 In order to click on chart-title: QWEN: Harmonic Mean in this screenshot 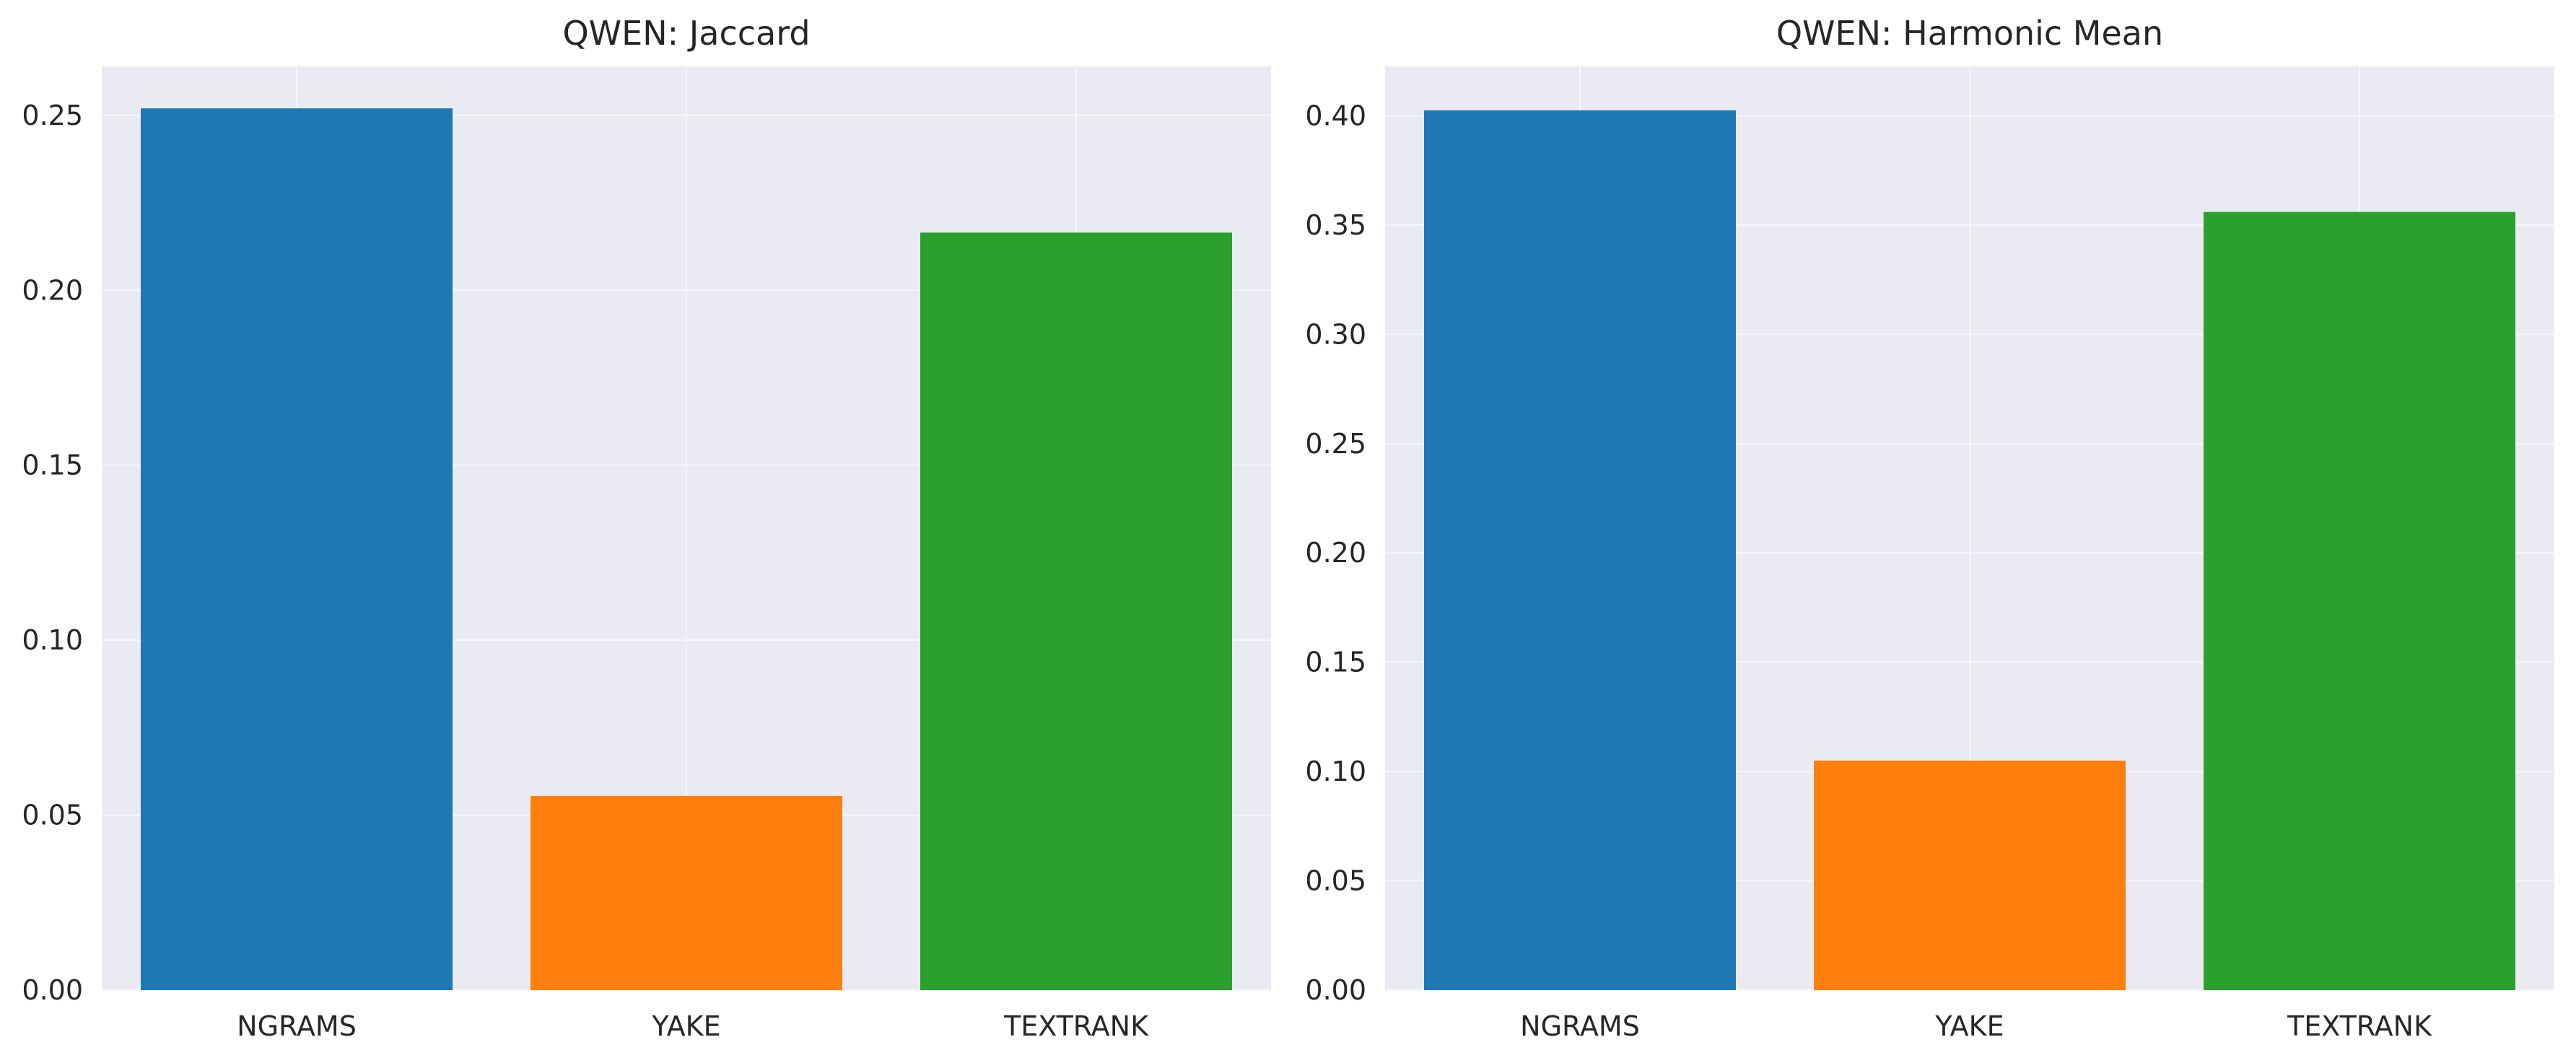, I will do `click(1969, 33)`.